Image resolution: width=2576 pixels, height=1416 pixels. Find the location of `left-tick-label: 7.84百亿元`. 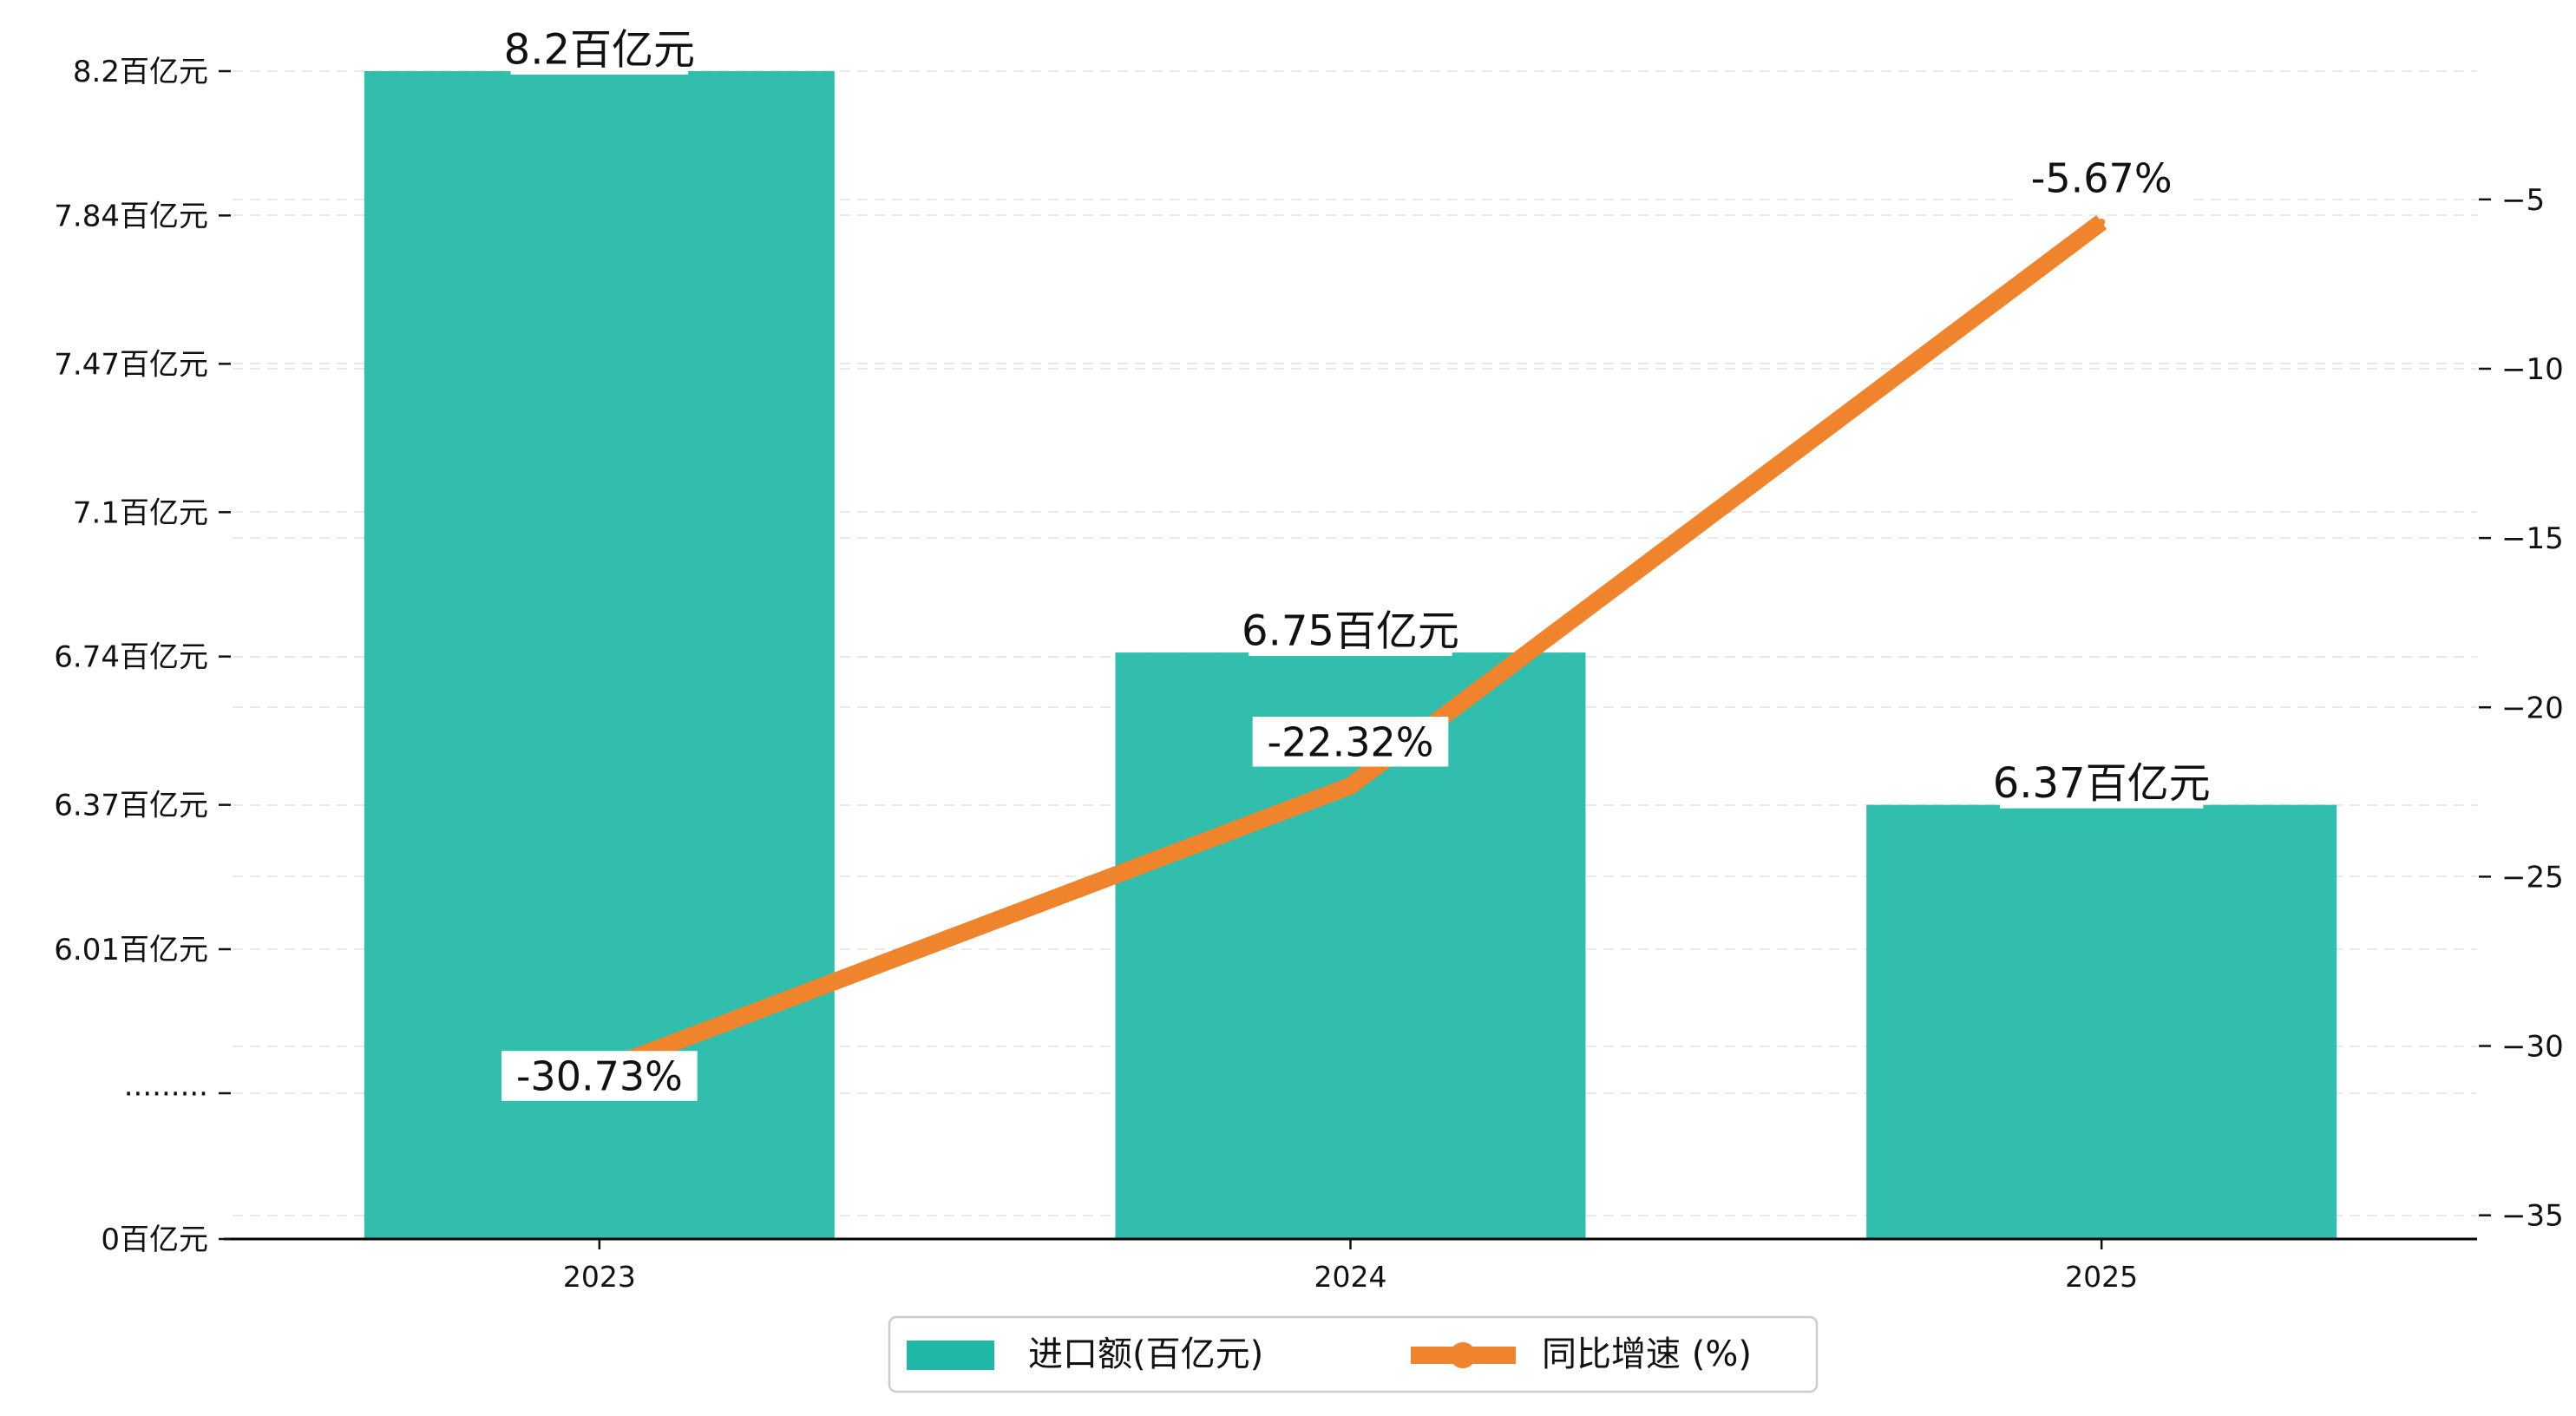

left-tick-label: 7.84百亿元 is located at coordinates (131, 216).